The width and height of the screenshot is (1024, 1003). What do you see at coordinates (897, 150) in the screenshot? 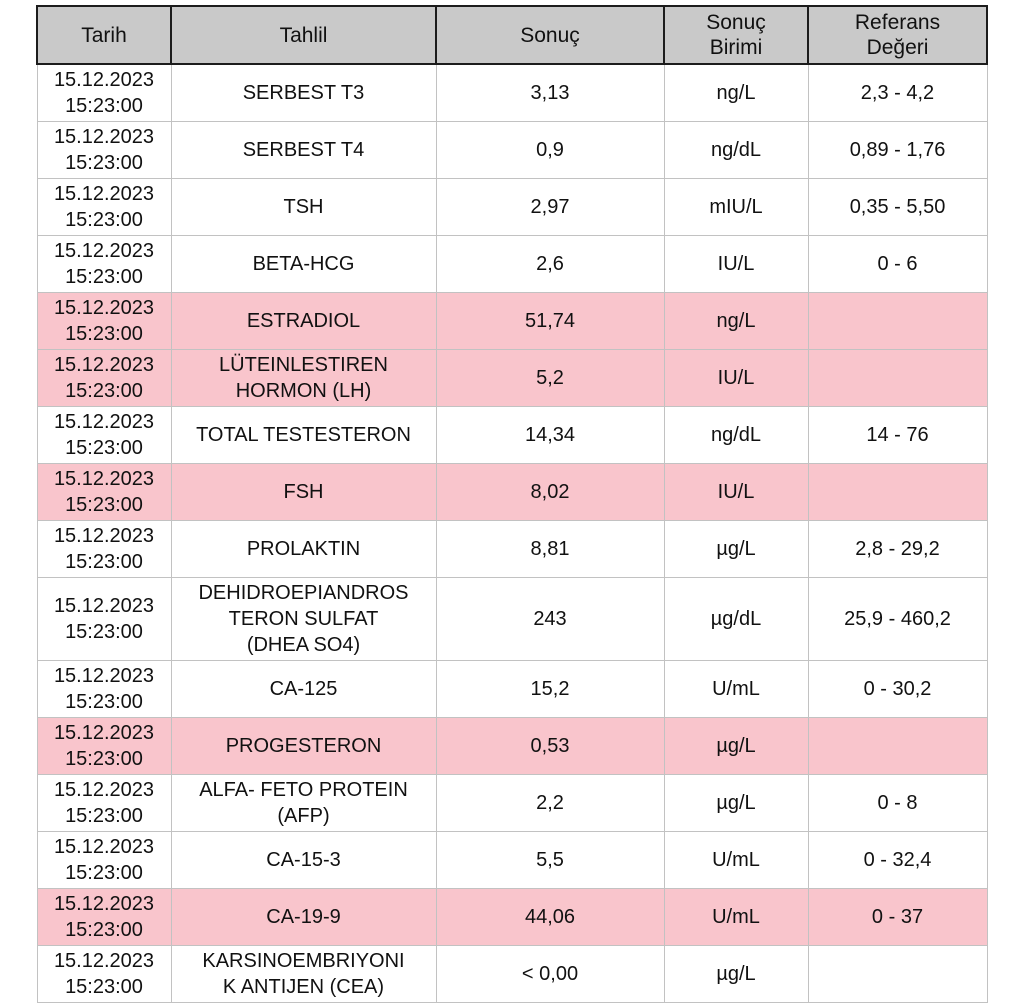
I see `reference-range-cell: 0,89 - 1,76` at bounding box center [897, 150].